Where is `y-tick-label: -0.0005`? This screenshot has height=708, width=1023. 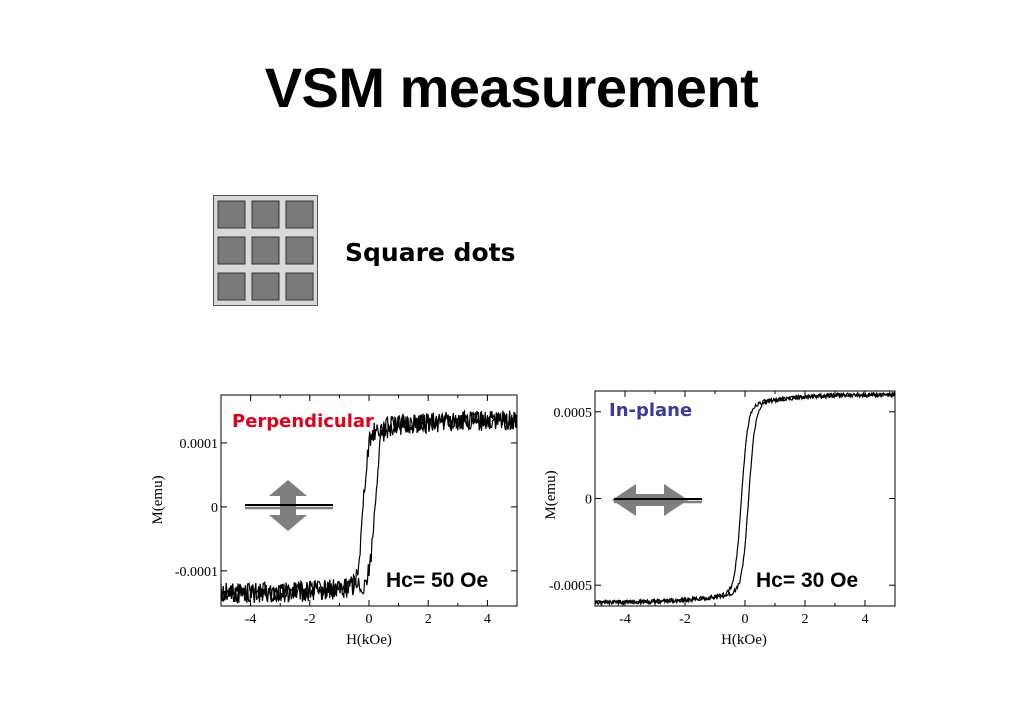
y-tick-label: -0.0005 is located at coordinates (570, 586).